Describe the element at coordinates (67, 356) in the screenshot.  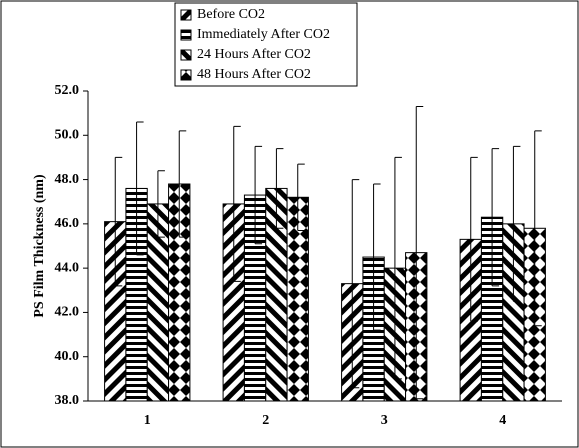
I see `y-tick-label: 40.0` at that location.